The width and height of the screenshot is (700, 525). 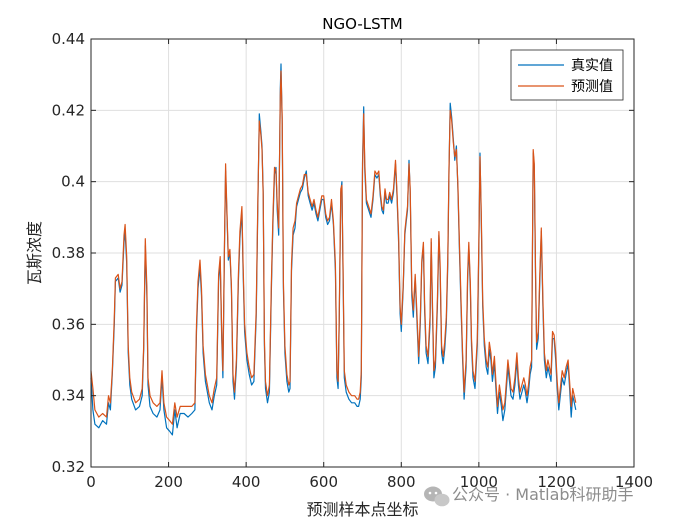 I want to click on y-axis-label: 瓦斯浓度, so click(x=34, y=253).